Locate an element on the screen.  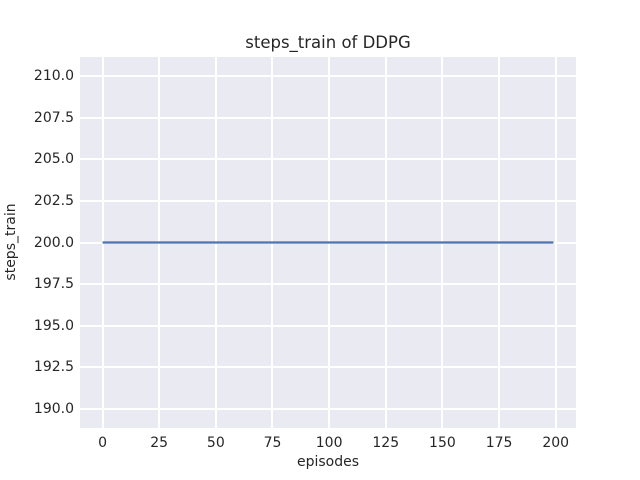
x-tick-label: 0 is located at coordinates (102, 443).